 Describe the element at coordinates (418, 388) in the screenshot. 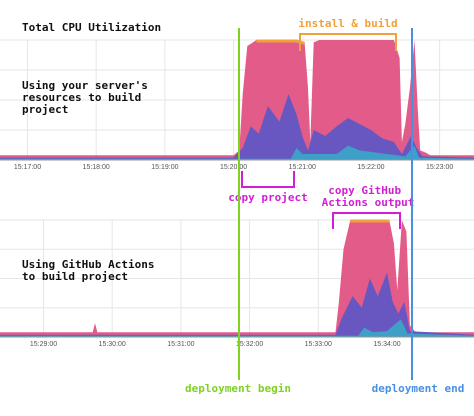

I see `deployment-end-label: deployment end` at that location.